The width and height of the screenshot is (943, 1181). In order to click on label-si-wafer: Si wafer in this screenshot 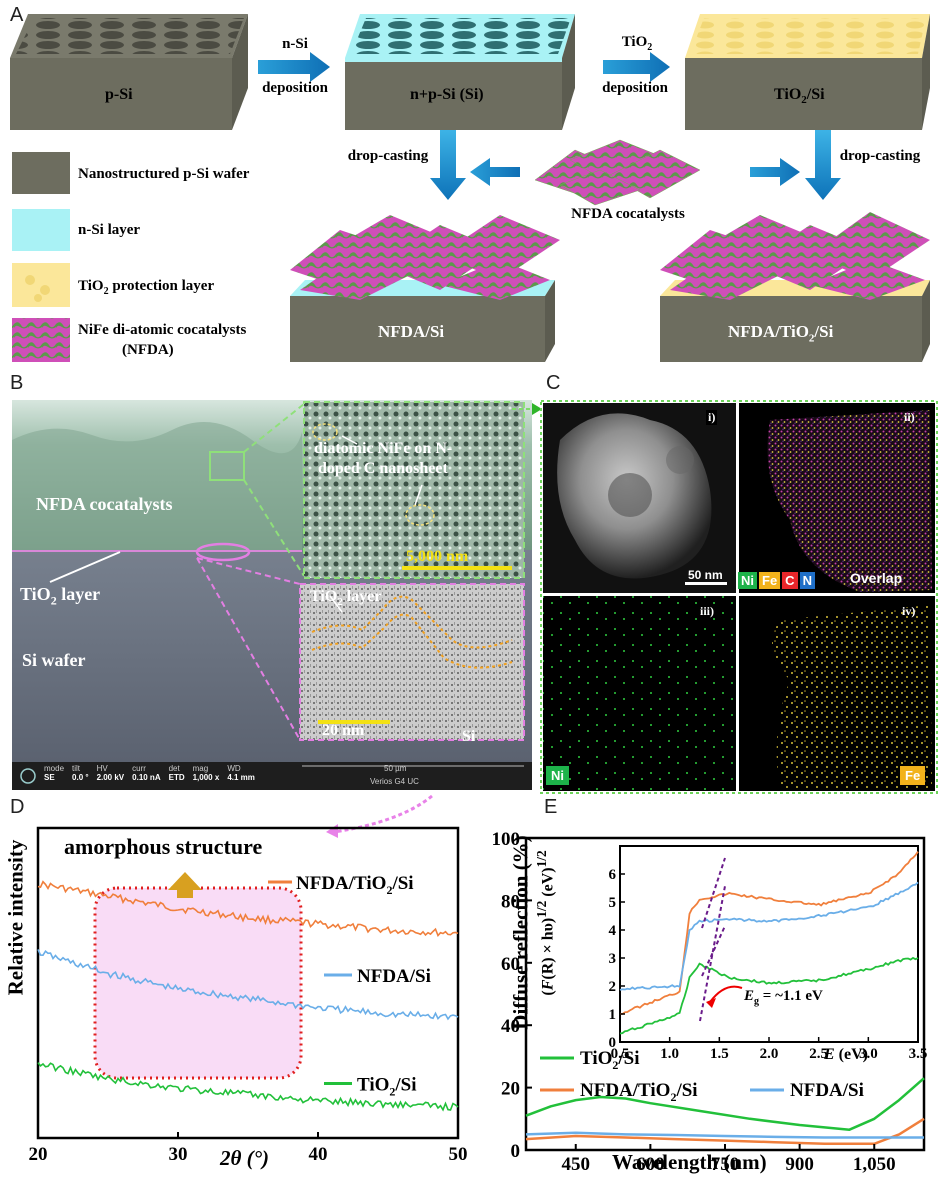, I will do `click(54, 660)`.